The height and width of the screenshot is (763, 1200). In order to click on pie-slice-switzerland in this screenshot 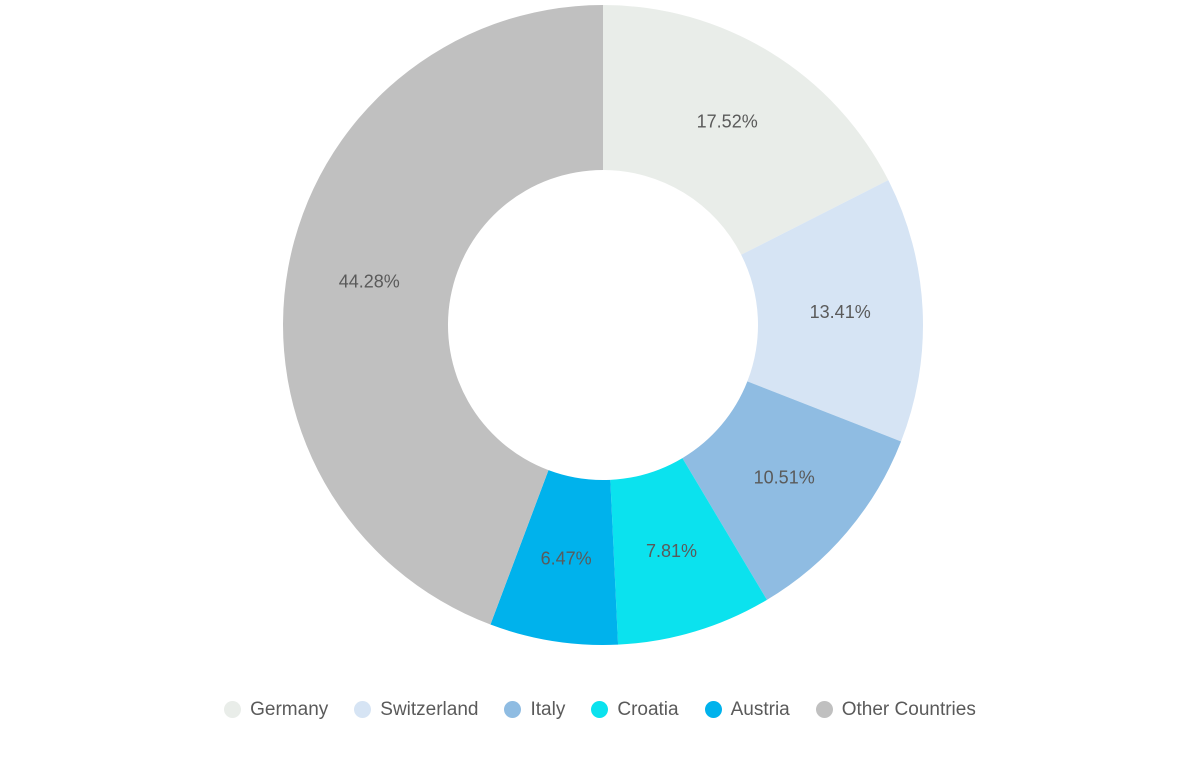, I will do `click(832, 311)`.